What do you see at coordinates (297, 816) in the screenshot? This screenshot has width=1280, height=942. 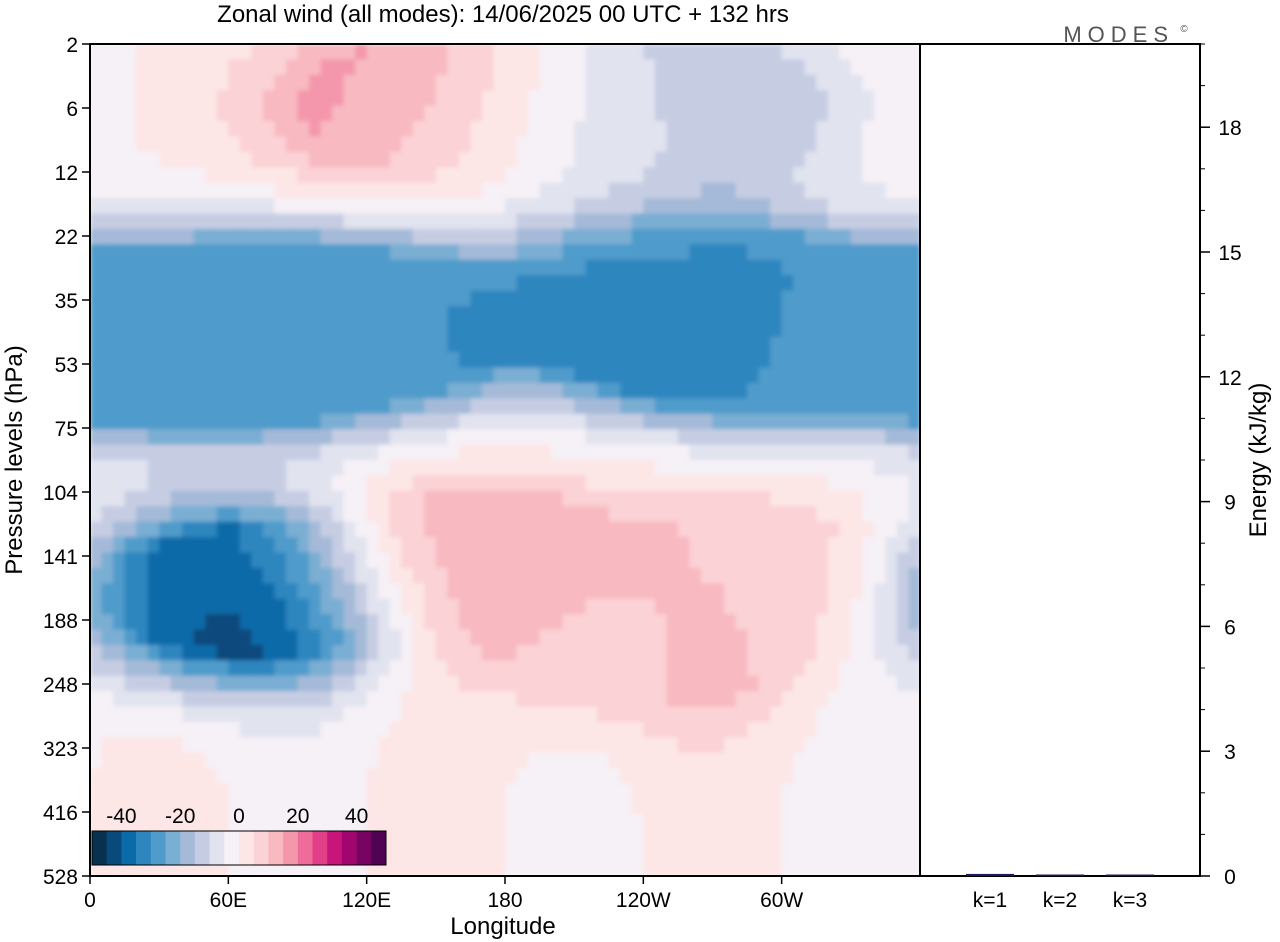 I see `colorbar-tick-label: 20` at bounding box center [297, 816].